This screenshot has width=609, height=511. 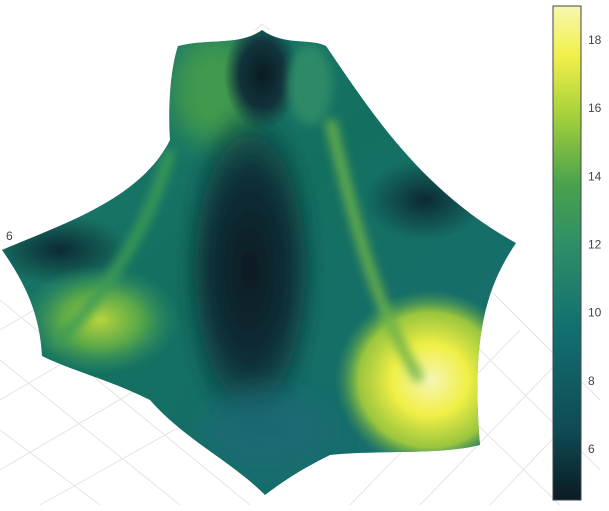 I want to click on colorbar-frame, so click(x=567, y=253).